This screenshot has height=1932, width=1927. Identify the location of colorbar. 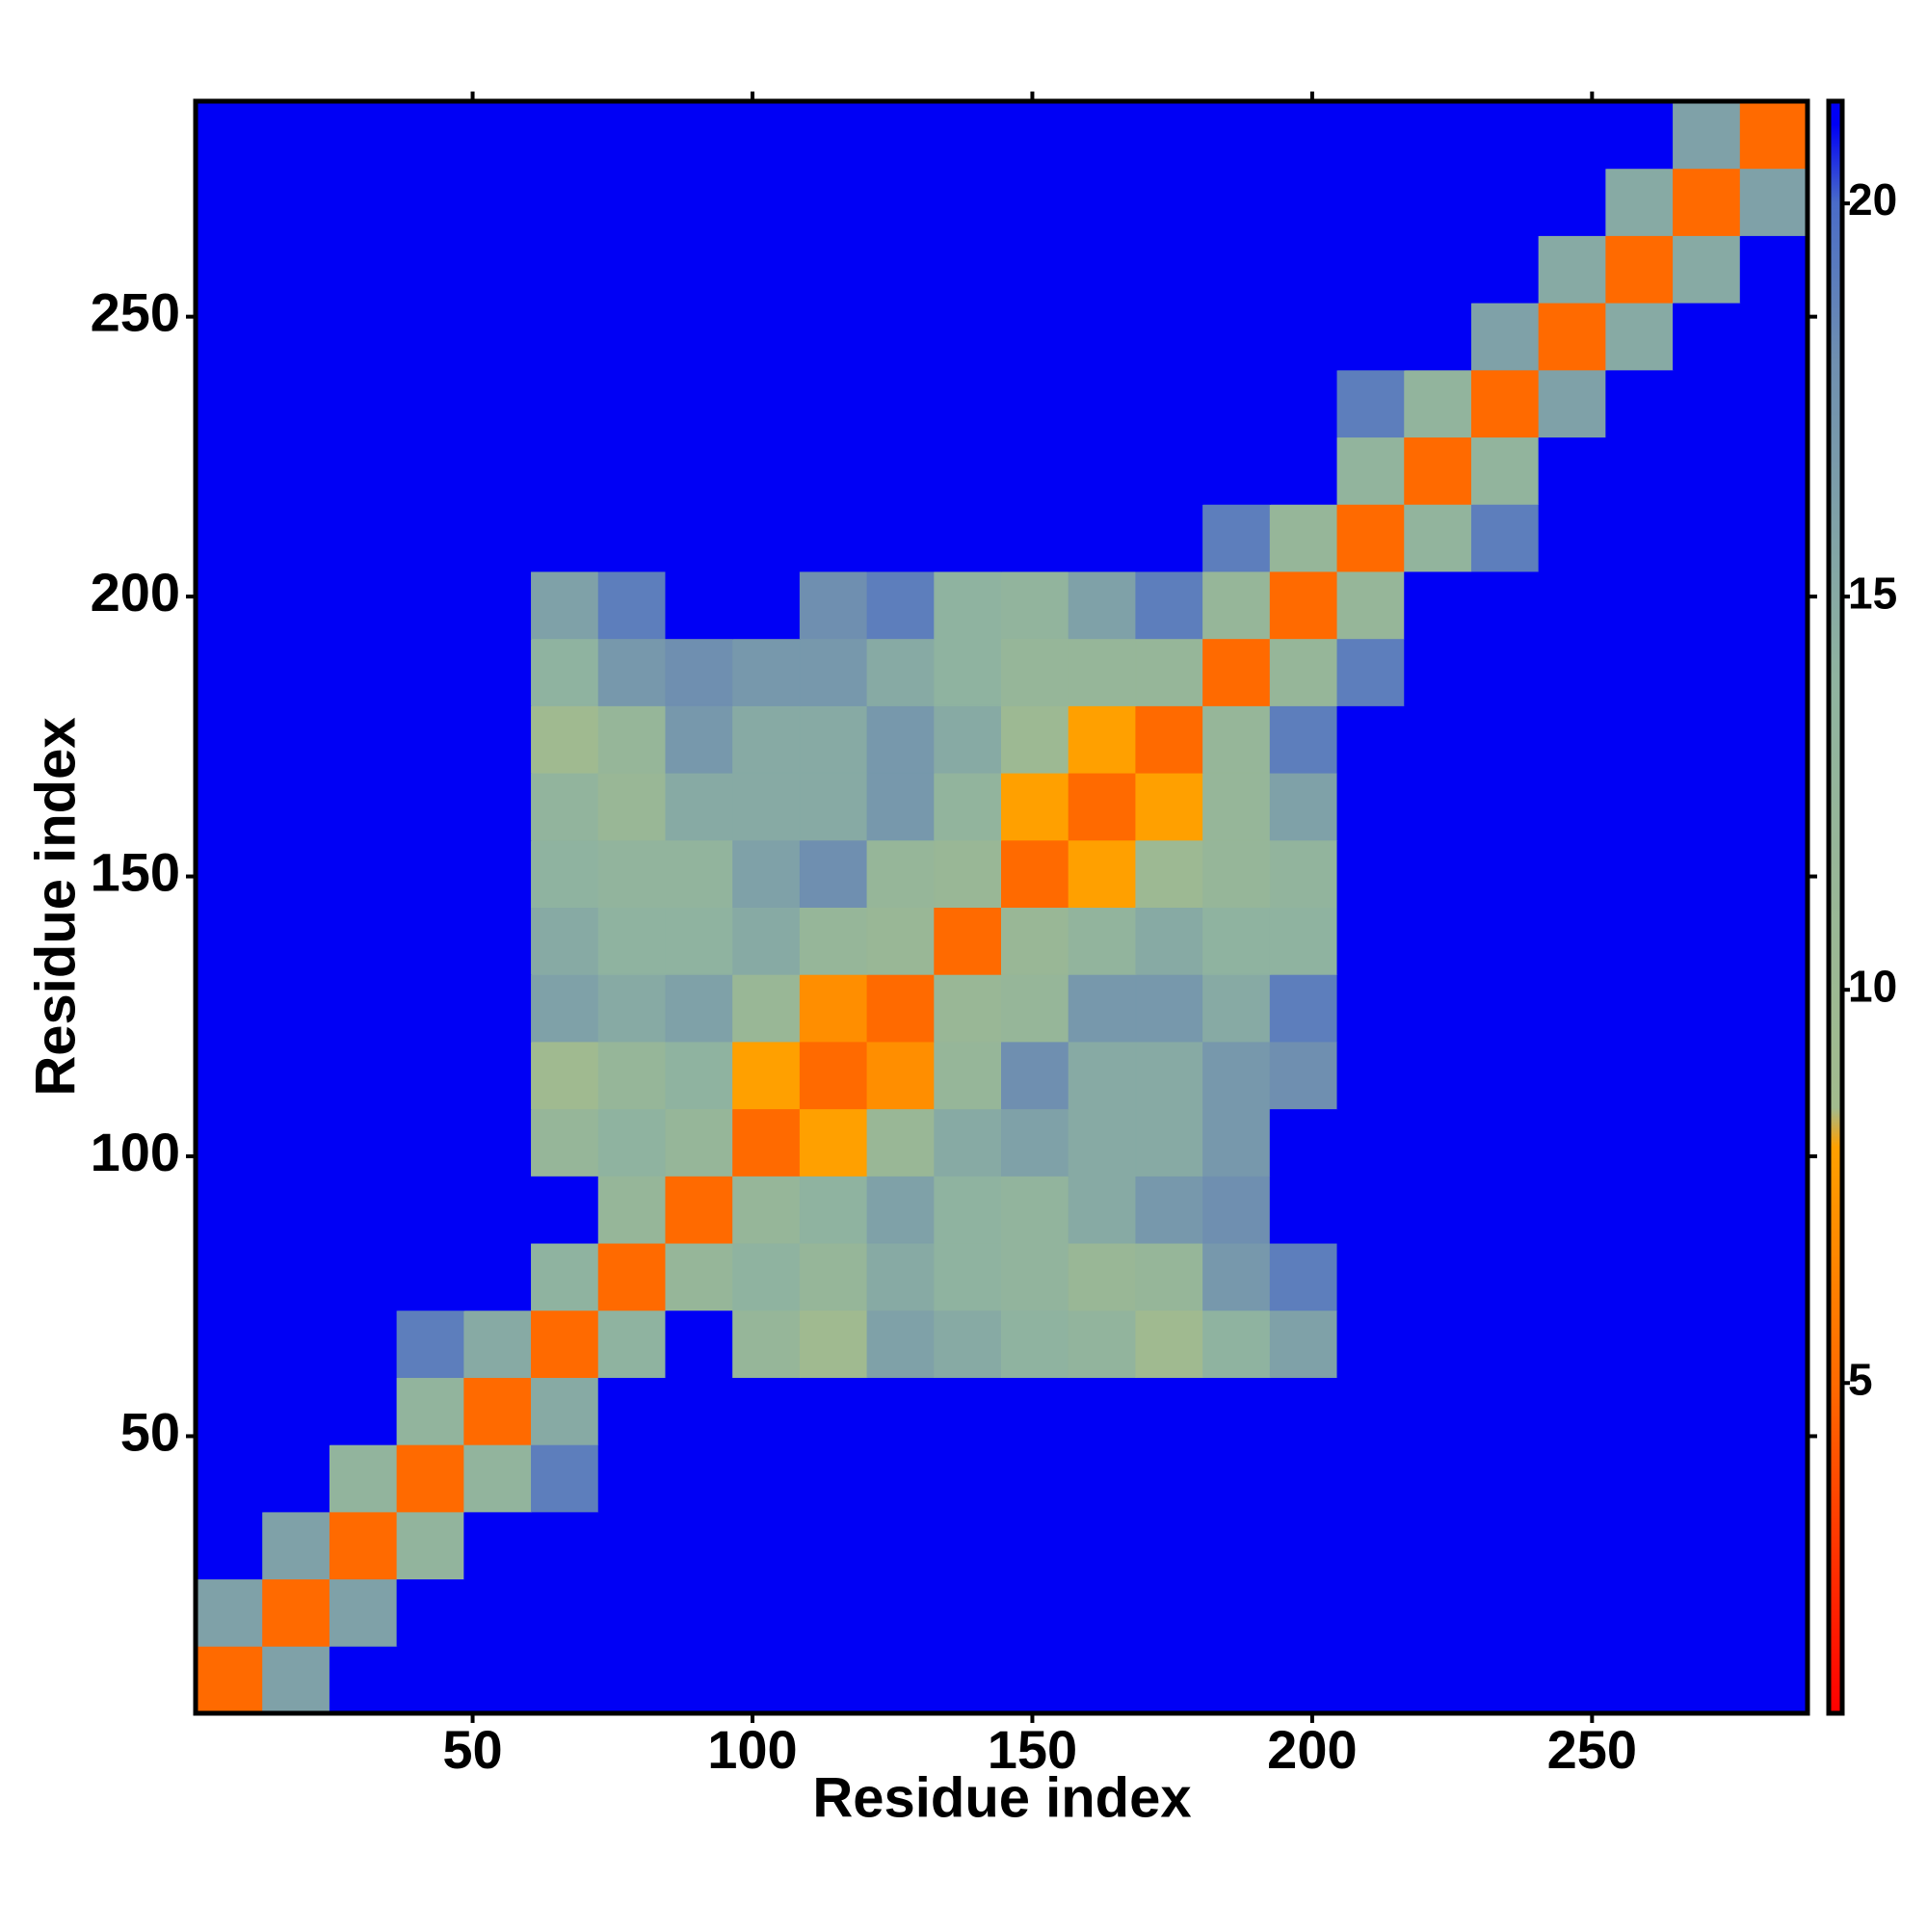
(1835, 907).